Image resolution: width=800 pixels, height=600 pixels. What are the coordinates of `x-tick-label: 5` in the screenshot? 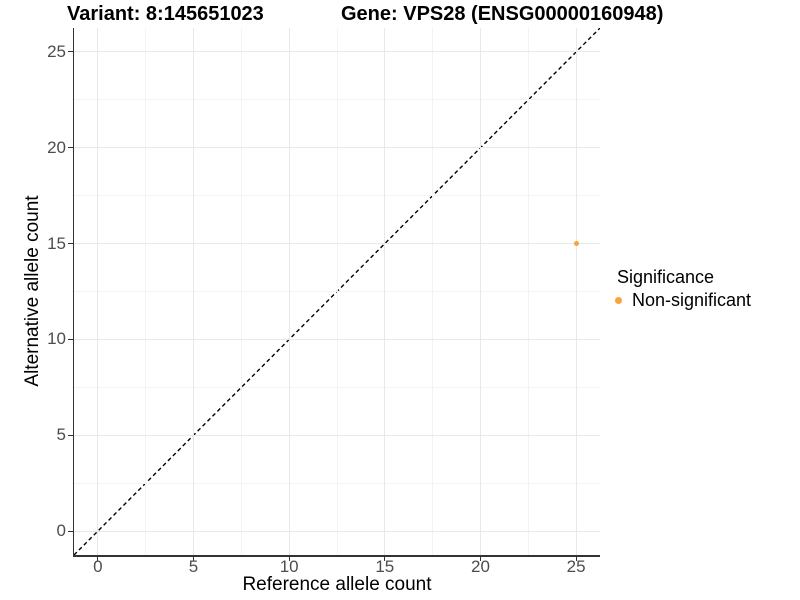 It's located at (193, 566).